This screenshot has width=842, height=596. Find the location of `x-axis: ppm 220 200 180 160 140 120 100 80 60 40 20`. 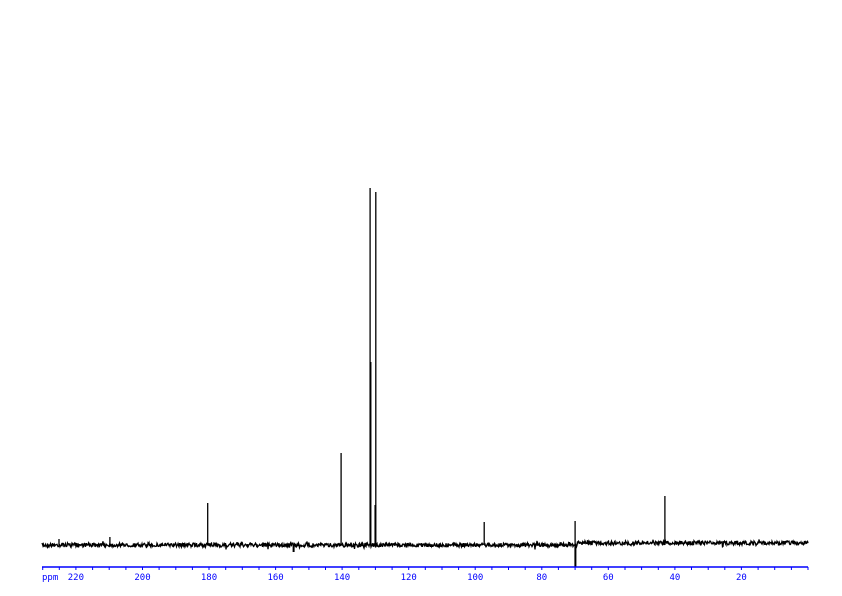

x-axis: ppm 220 200 180 160 140 120 100 80 60 40 20 is located at coordinates (425, 574).